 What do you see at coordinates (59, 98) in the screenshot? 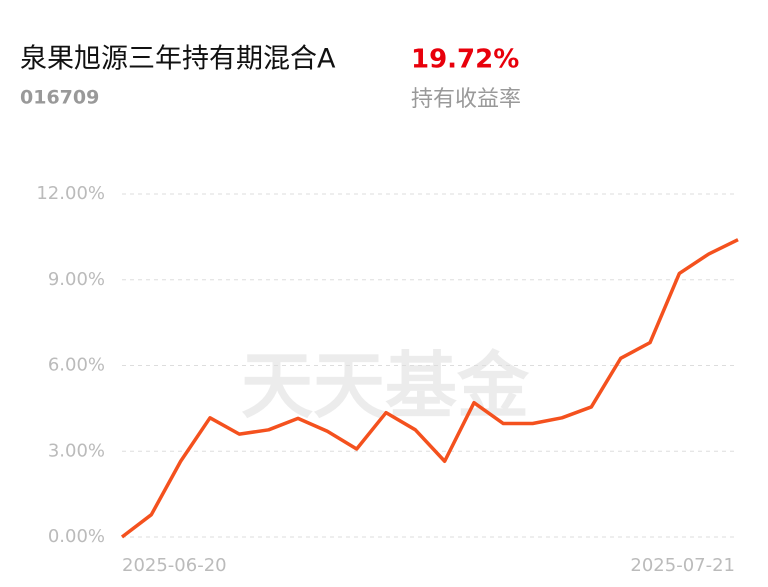
I see `fund-code: 016709` at bounding box center [59, 98].